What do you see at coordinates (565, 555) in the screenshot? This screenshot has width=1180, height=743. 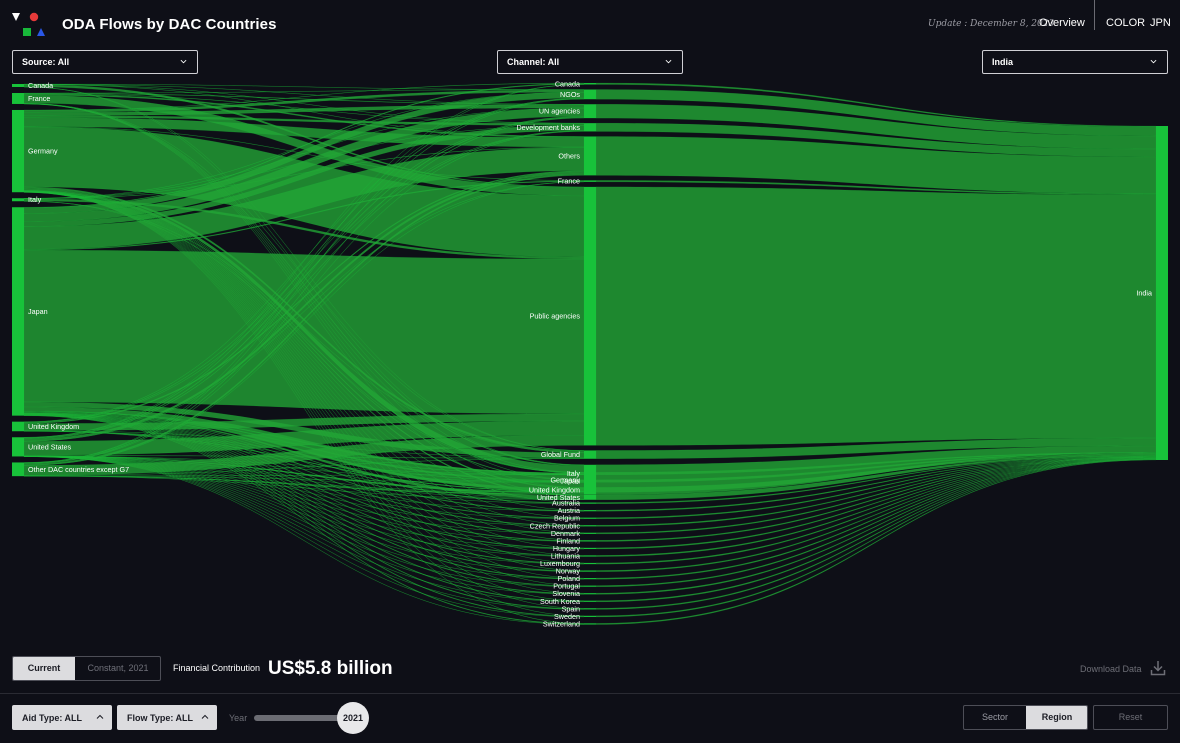 I see `channel-label-lithuania: Lithuania` at bounding box center [565, 555].